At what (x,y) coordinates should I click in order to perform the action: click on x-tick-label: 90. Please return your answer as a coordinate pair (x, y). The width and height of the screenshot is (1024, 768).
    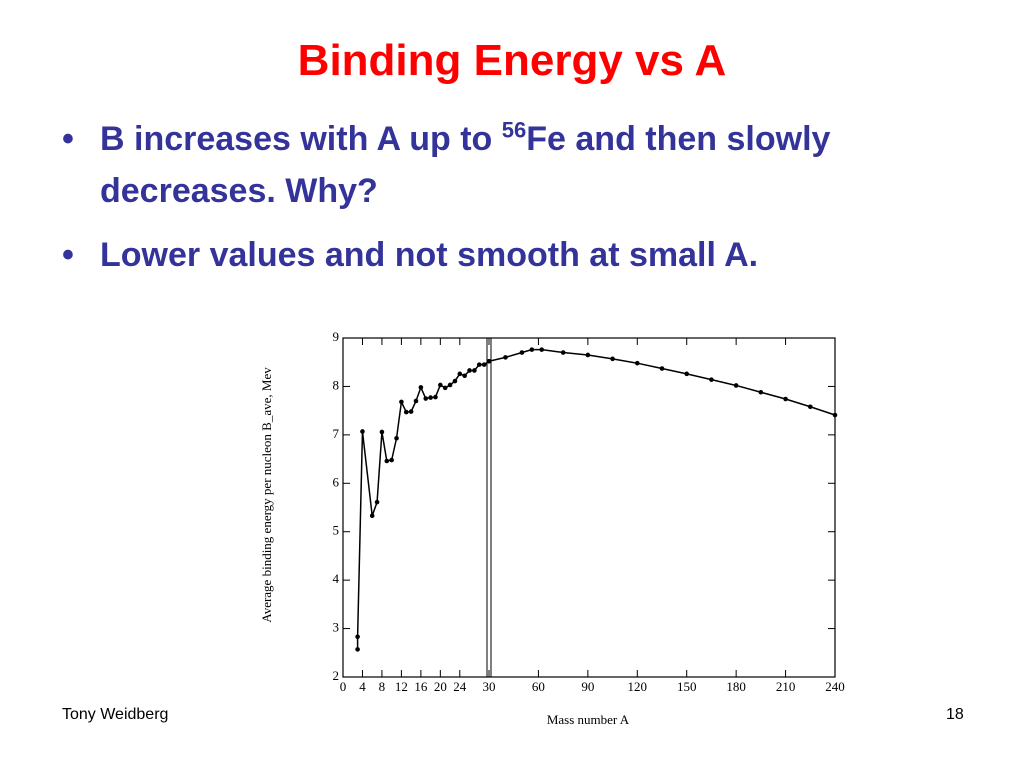
    Looking at the image, I should click on (587, 686).